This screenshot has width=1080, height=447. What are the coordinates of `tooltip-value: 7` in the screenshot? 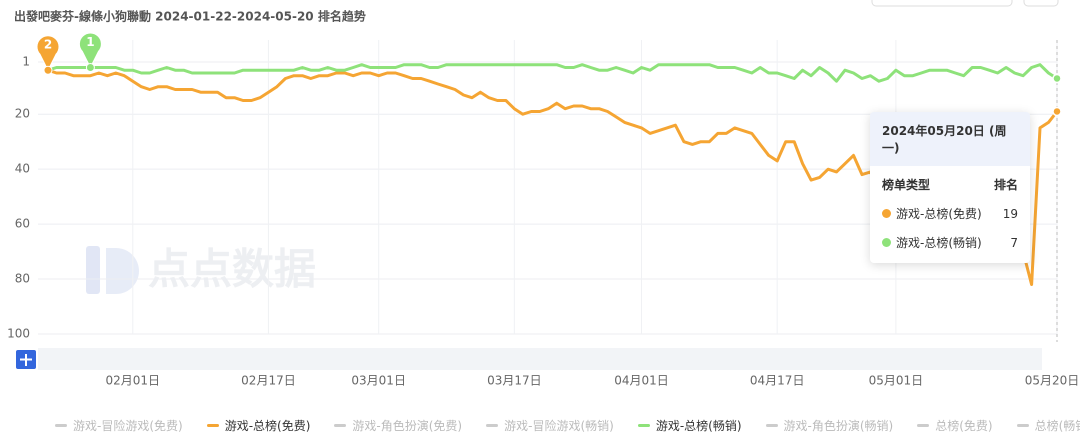 It's located at (1014, 242).